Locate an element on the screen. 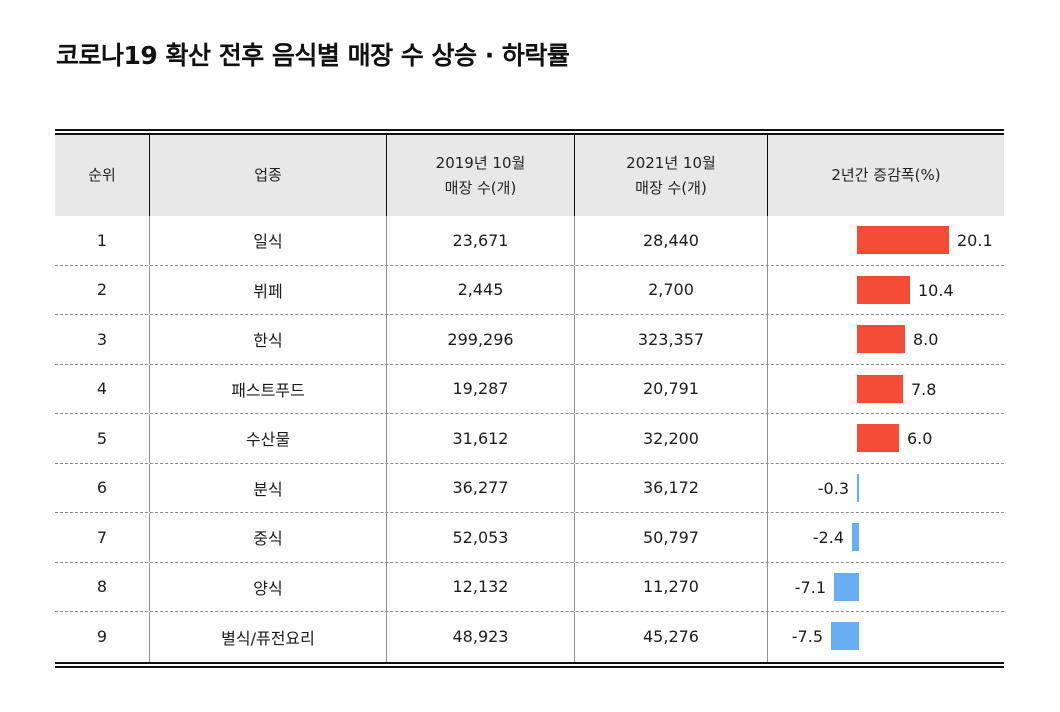  count-2019-cell: 2,445 is located at coordinates (481, 289).